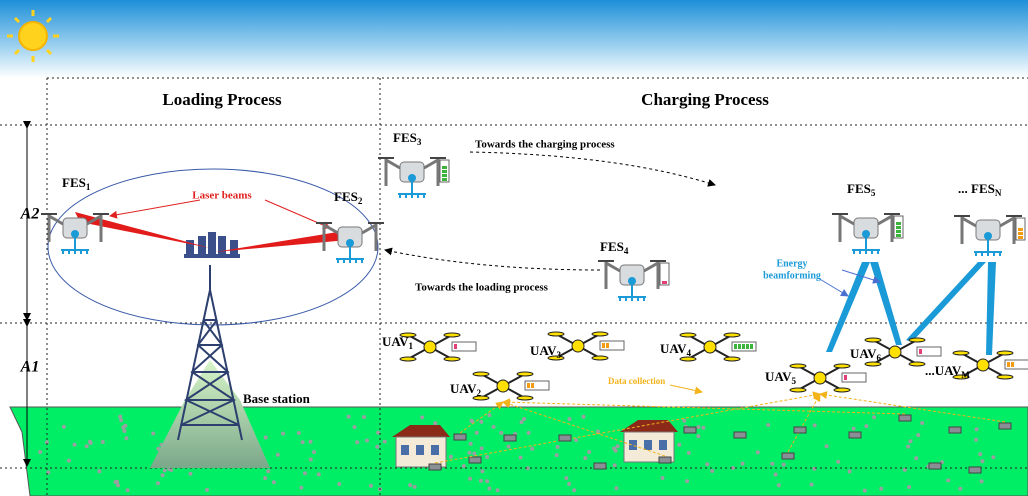  I want to click on annotation: beamforming, so click(792, 275).